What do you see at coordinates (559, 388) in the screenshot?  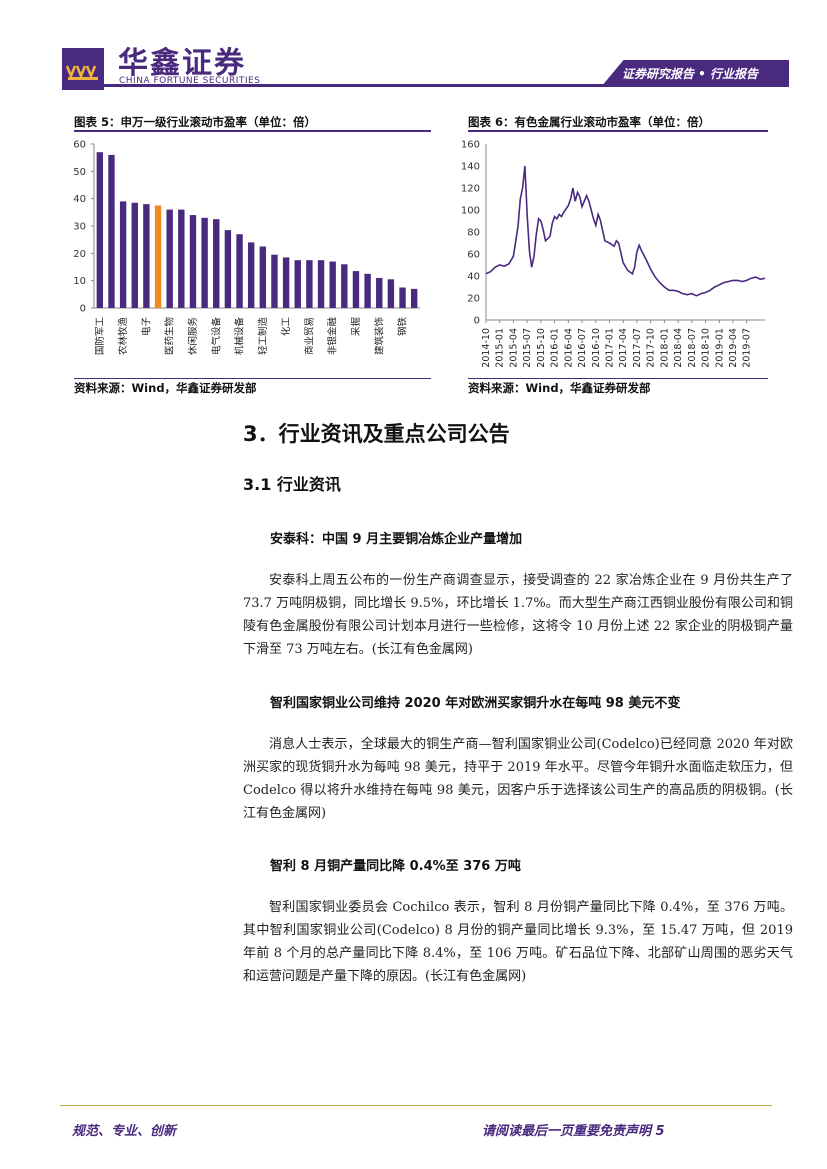 I see `figure6-source: 资料来源：Wind，华鑫证券研发部` at bounding box center [559, 388].